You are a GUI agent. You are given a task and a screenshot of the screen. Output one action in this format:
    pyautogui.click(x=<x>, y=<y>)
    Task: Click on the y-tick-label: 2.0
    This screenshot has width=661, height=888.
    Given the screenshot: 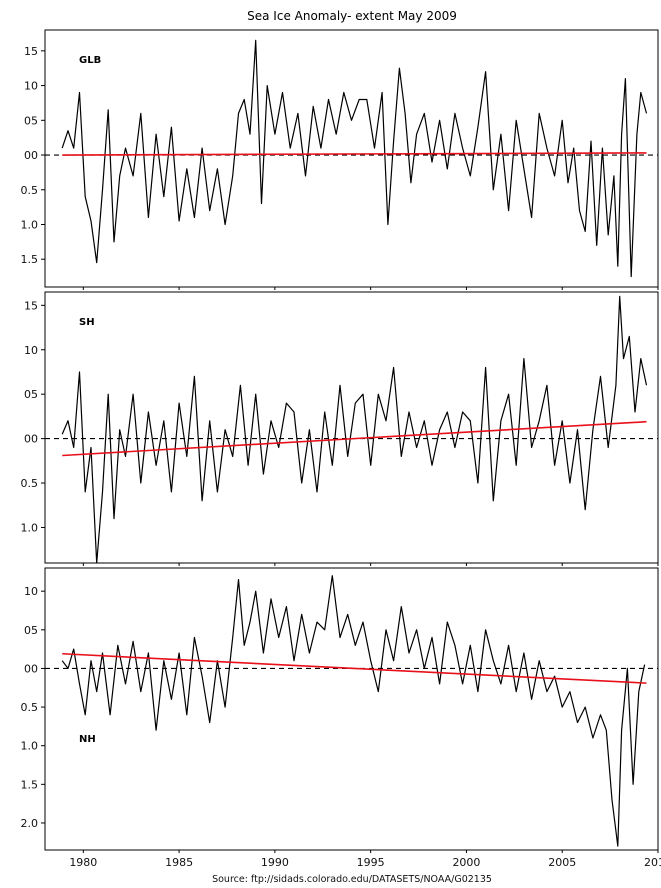 What is the action you would take?
    pyautogui.click(x=30, y=823)
    